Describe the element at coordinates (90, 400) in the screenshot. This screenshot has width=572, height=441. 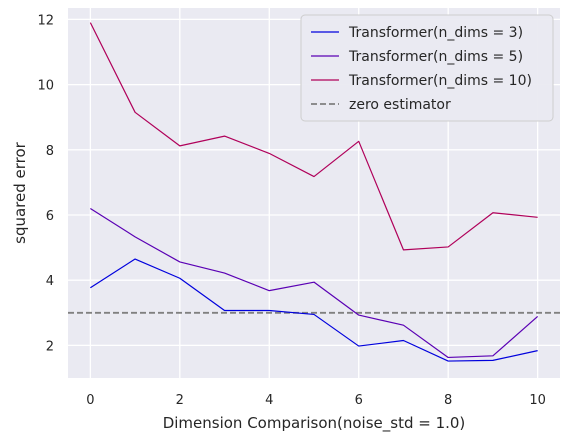
I see `x-tick-label: 0` at that location.